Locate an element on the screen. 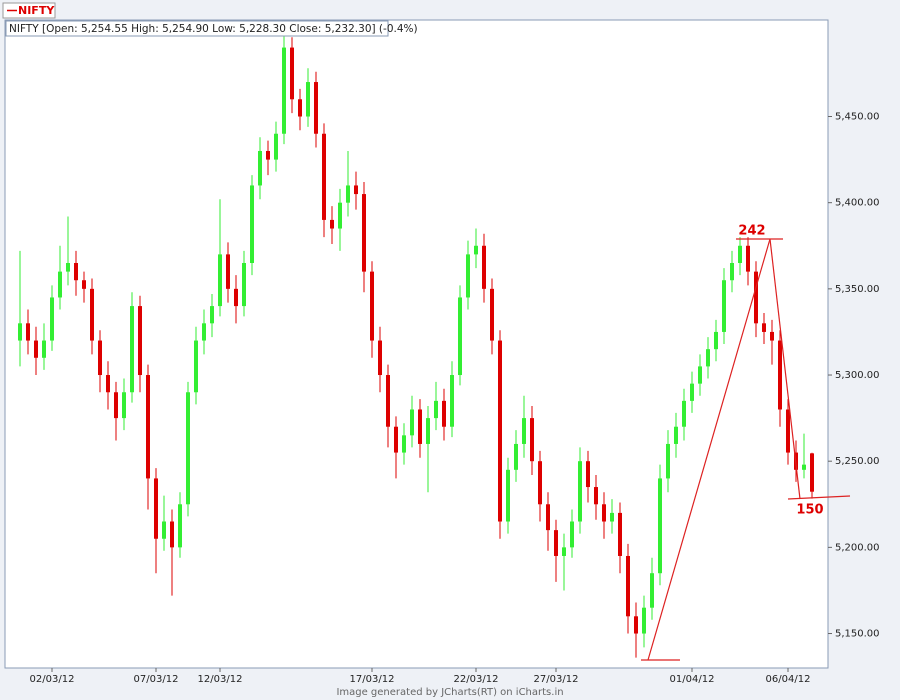 The image size is (900, 700). info-box is located at coordinates (197, 28).